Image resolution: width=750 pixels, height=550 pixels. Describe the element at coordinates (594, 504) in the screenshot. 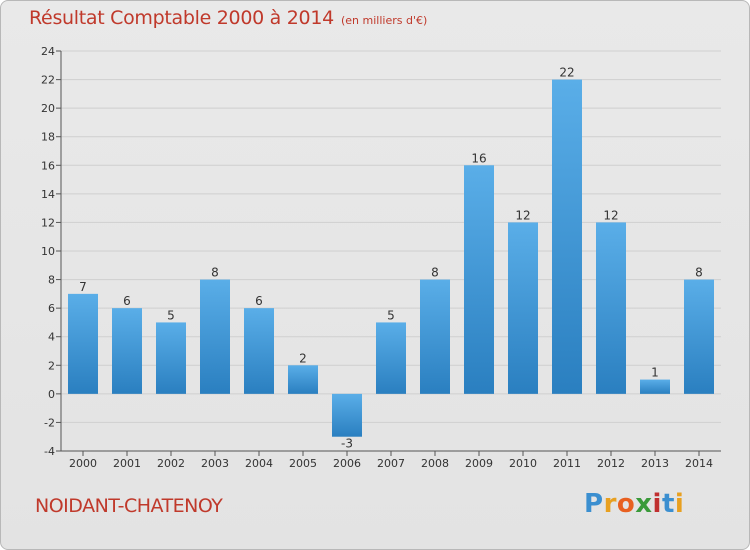

I see `logo-letter: P` at that location.